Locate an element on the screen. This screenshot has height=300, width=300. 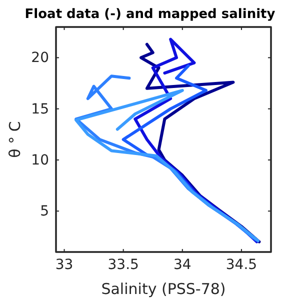
y-tick-label: 20 is located at coordinates (40, 58).